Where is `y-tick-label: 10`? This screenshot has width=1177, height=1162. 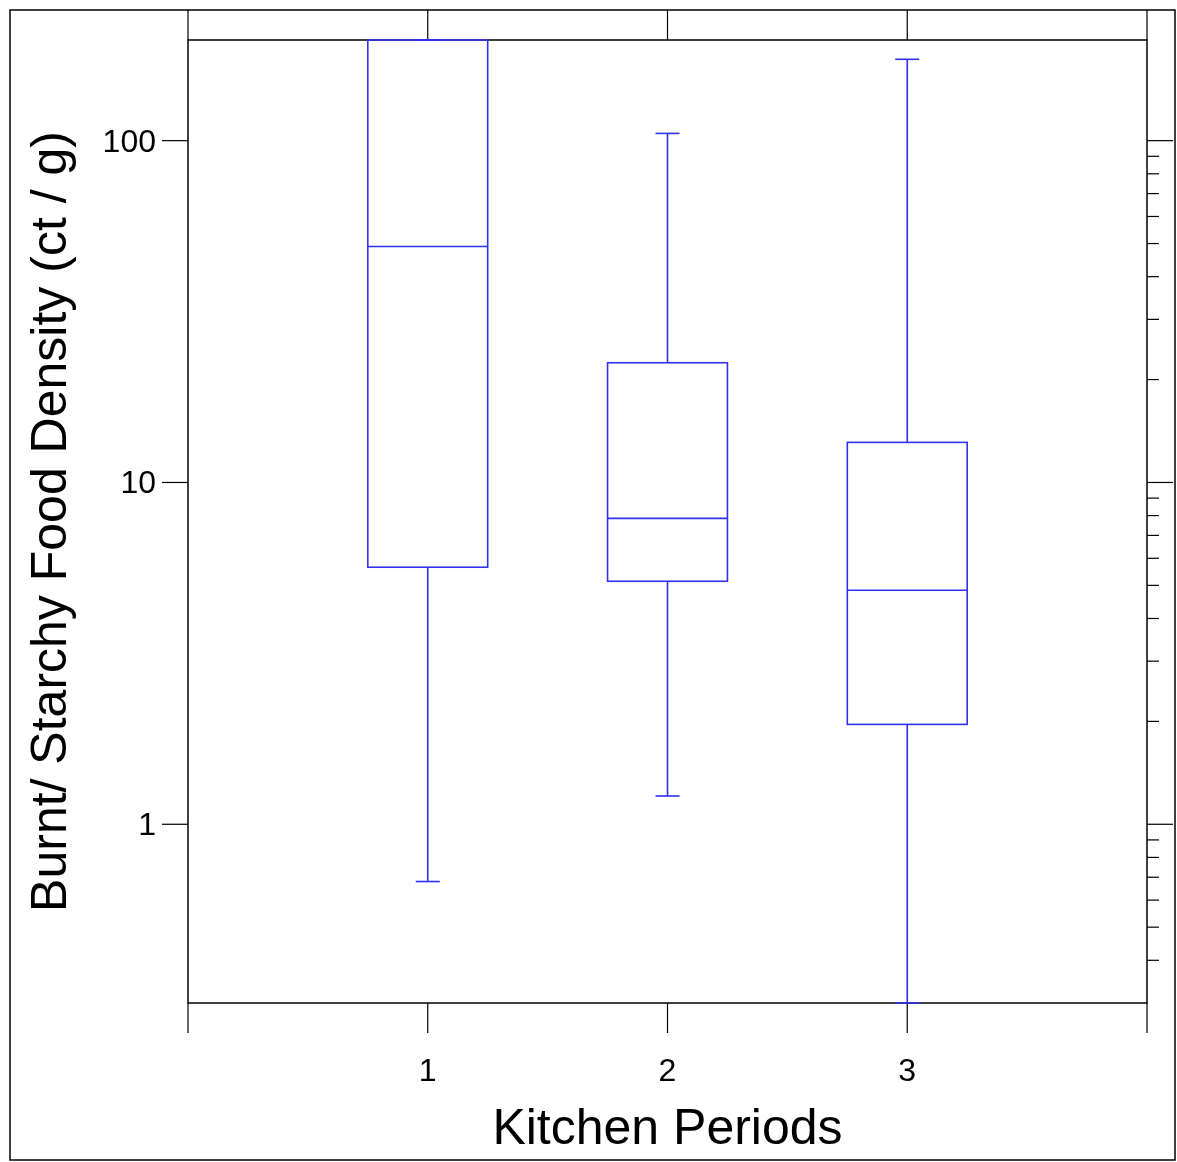
y-tick-label: 10 is located at coordinates (138, 482).